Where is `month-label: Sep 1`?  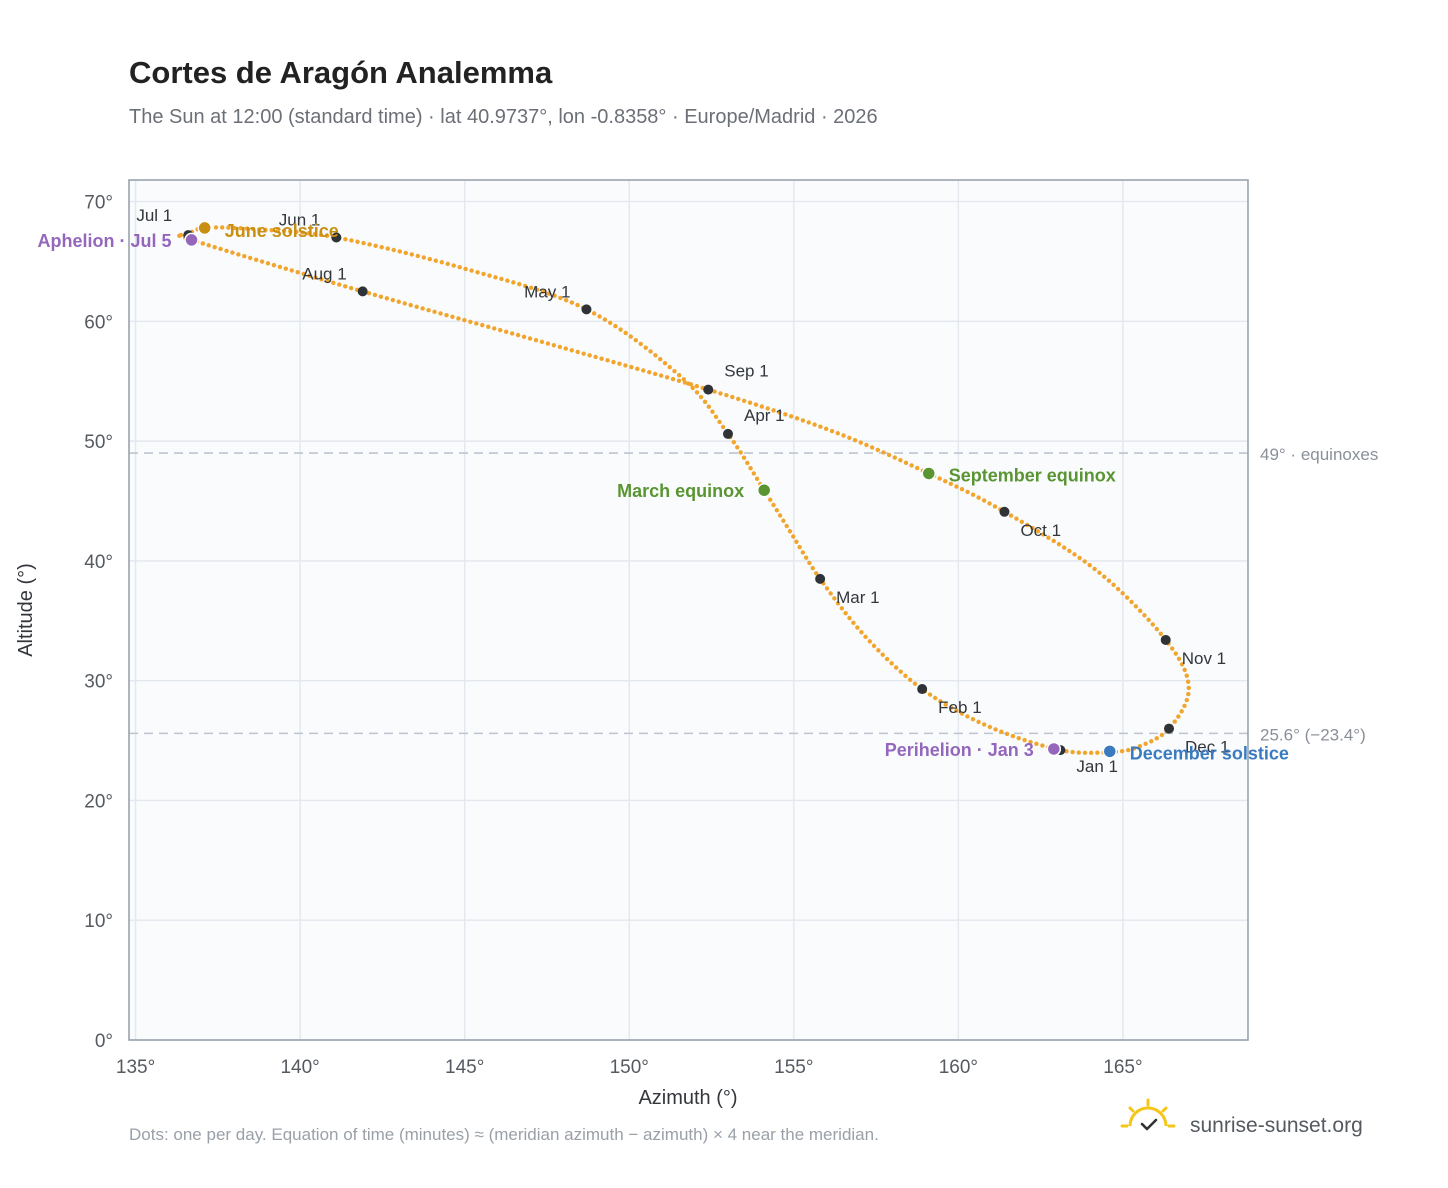 month-label: Sep 1 is located at coordinates (746, 371).